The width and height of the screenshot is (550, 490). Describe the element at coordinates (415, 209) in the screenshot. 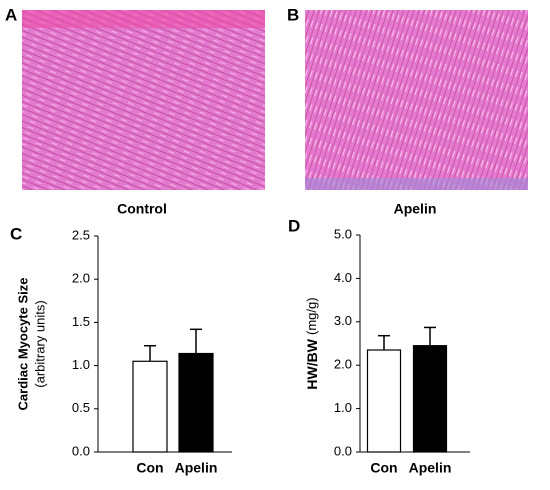

I see `image-caption: Apelin` at that location.